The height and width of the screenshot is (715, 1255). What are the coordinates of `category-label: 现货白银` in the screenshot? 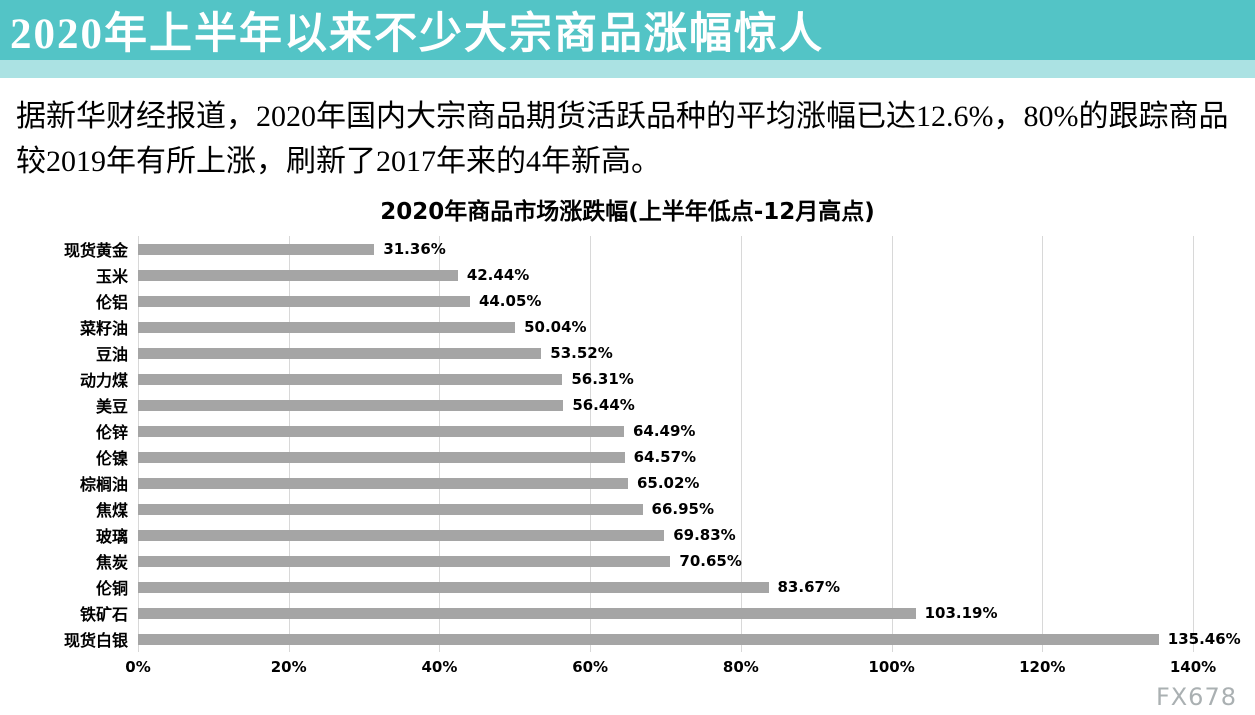 It's located at (95, 640).